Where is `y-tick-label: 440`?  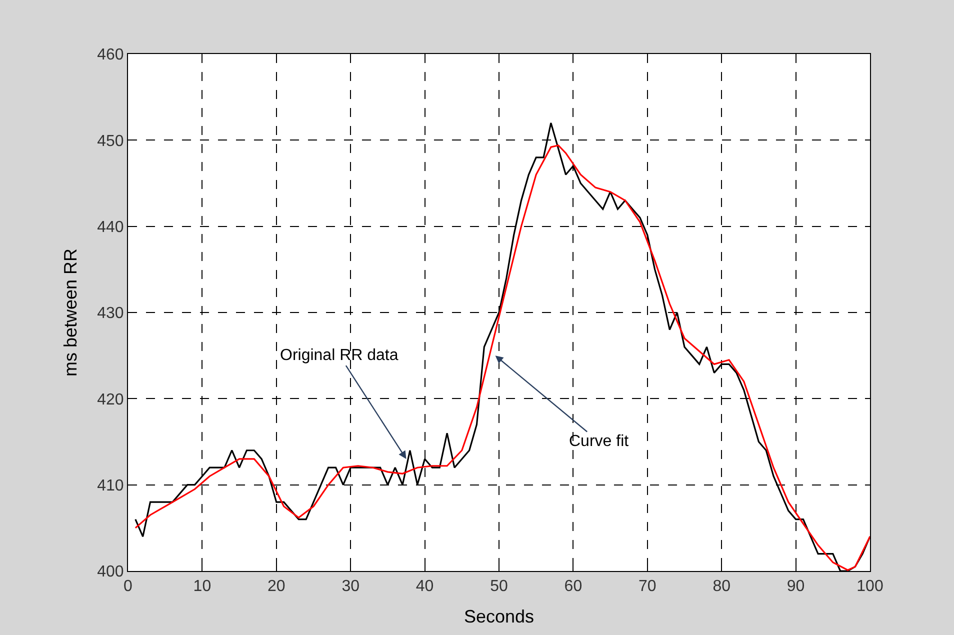
y-tick-label: 440 is located at coordinates (110, 227).